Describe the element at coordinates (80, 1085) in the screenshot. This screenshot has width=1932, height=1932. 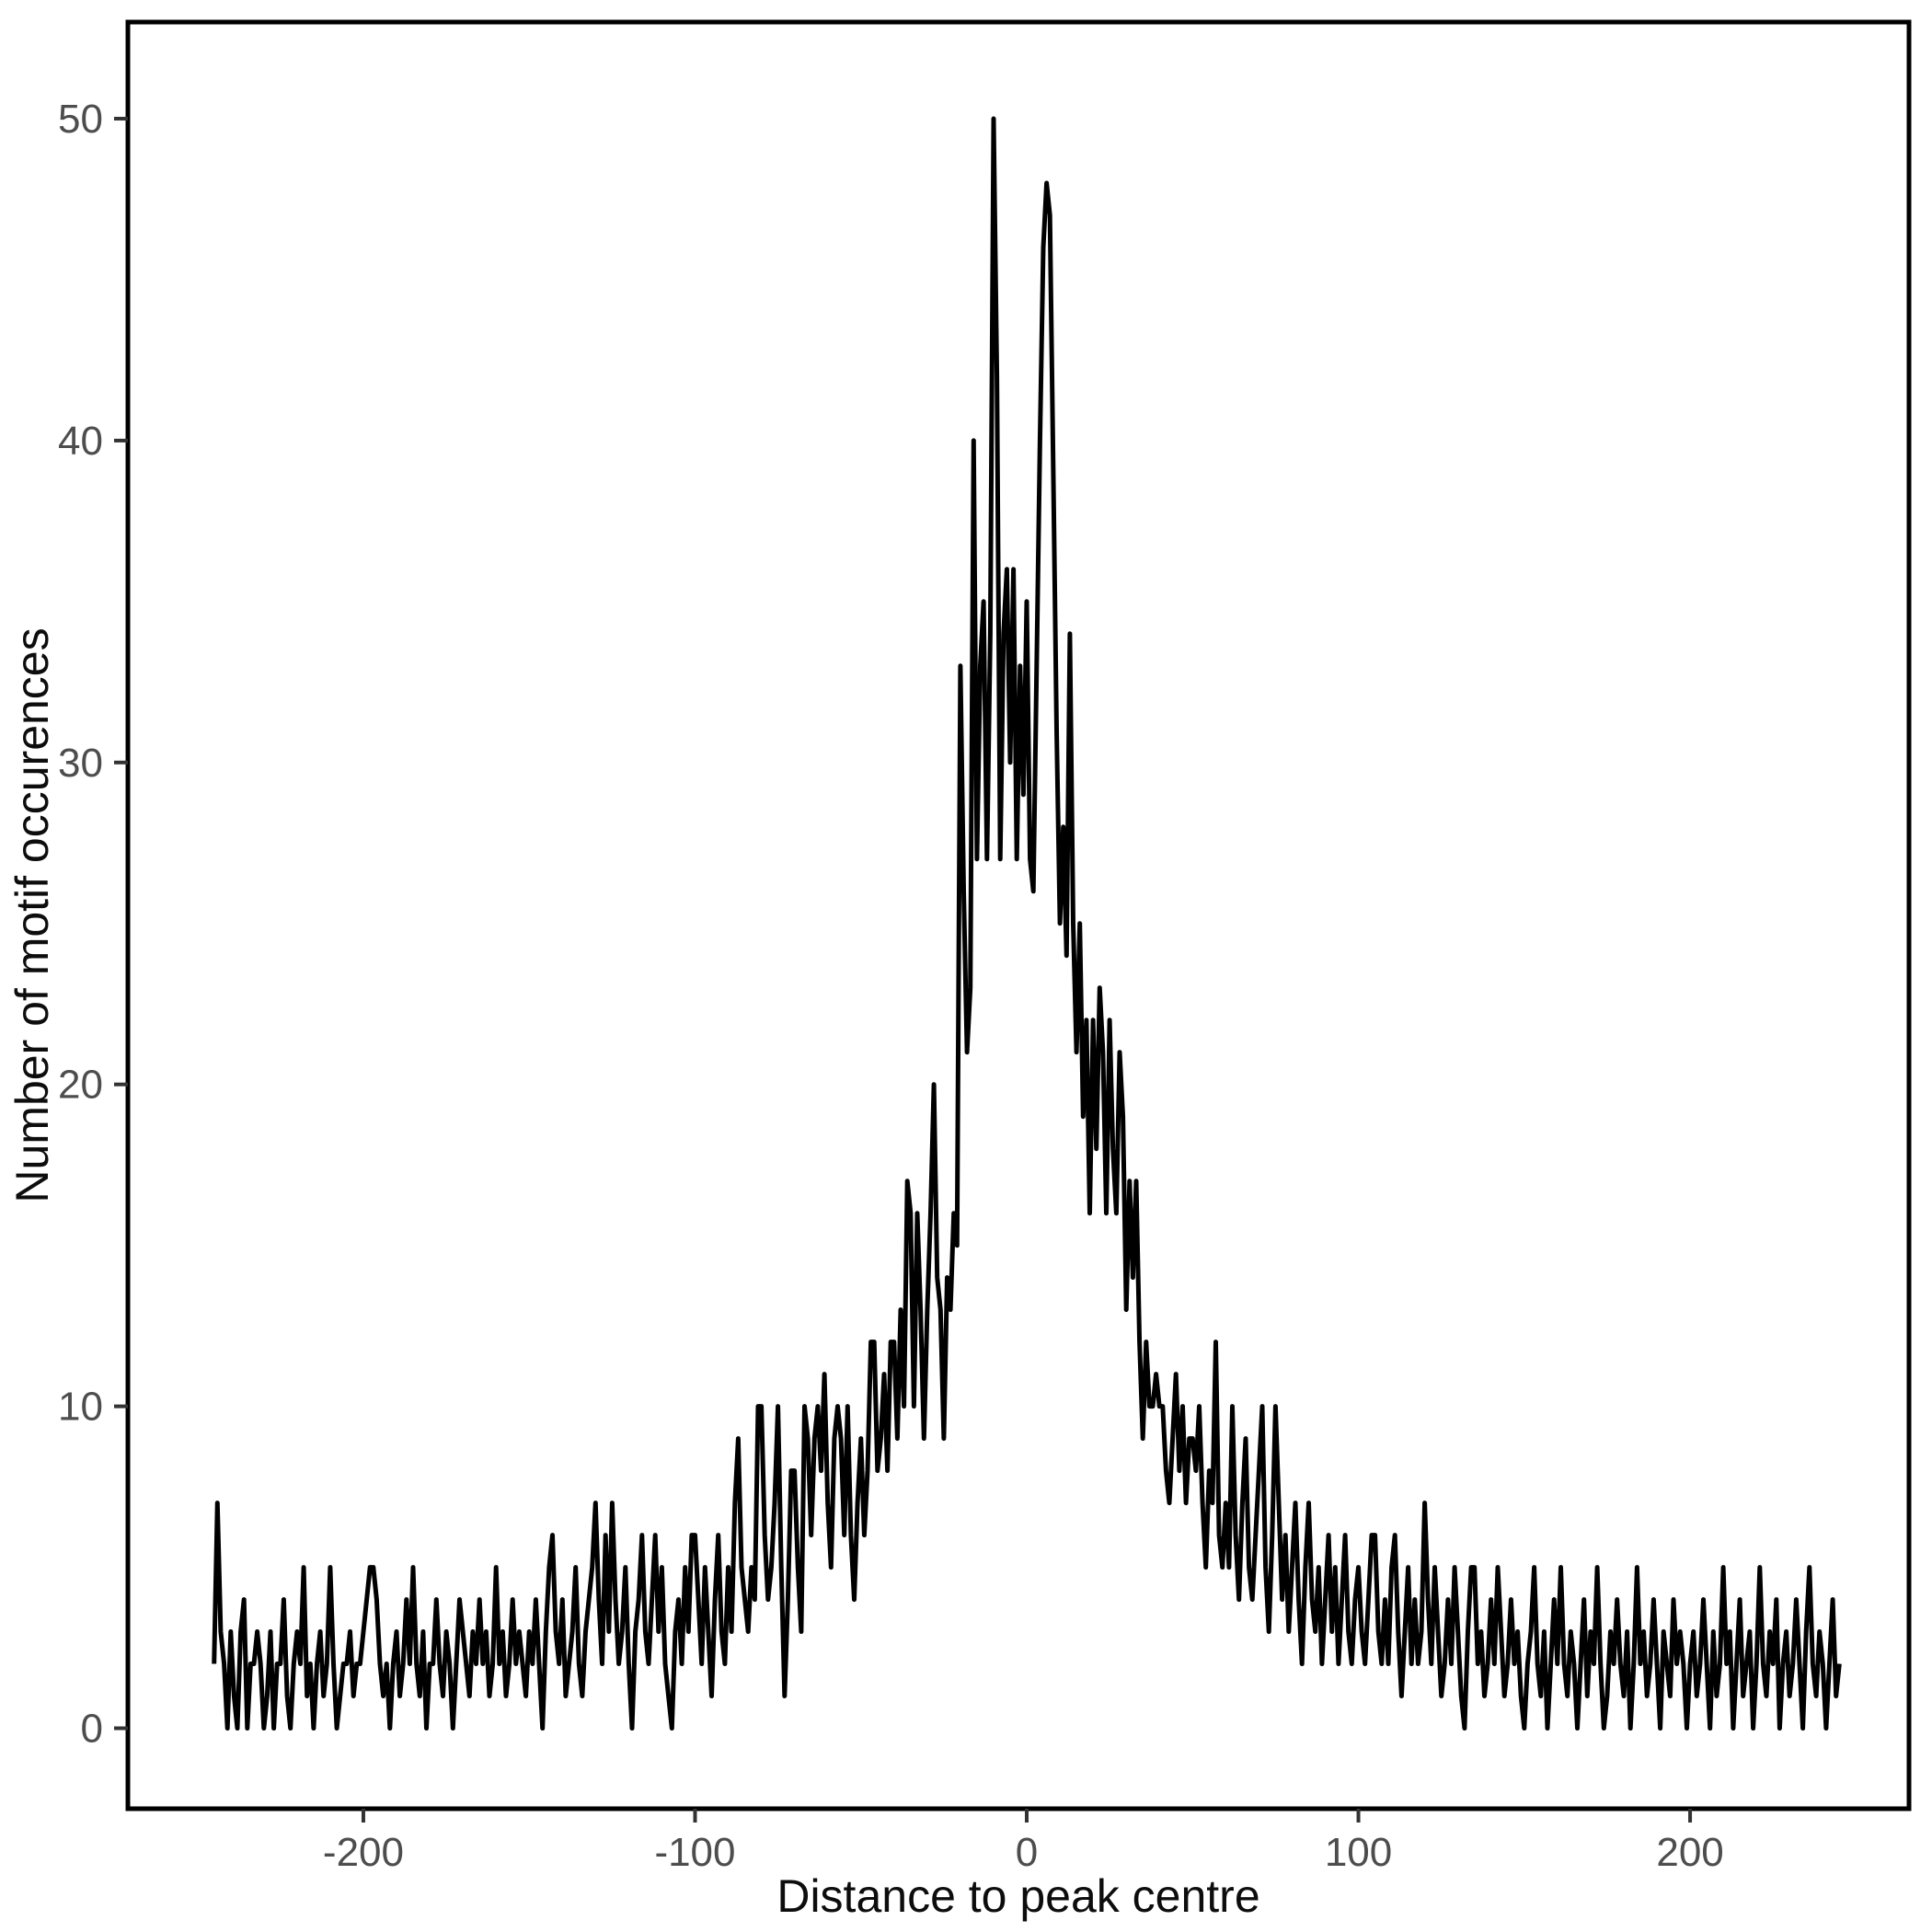
I see `axis-tick-label: 20` at that location.